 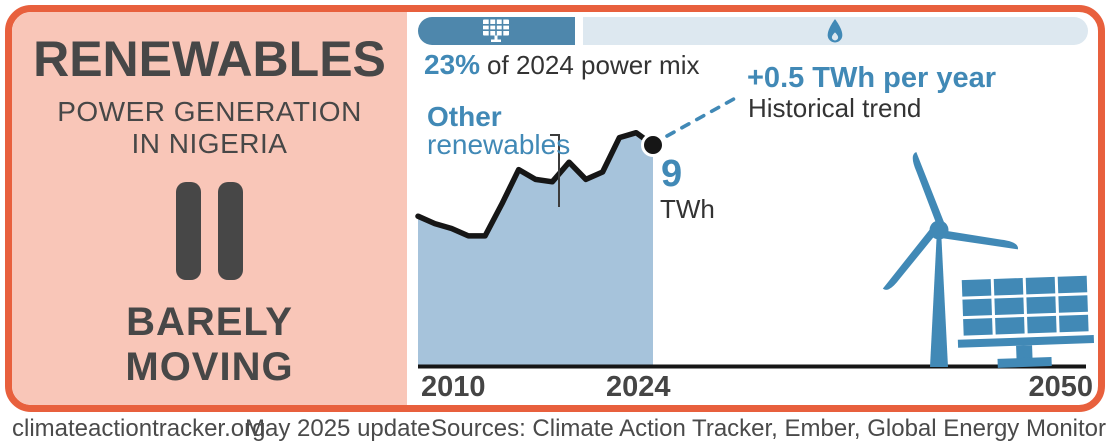 I want to click on verdict-text: BARELY MOVING, so click(x=209, y=345).